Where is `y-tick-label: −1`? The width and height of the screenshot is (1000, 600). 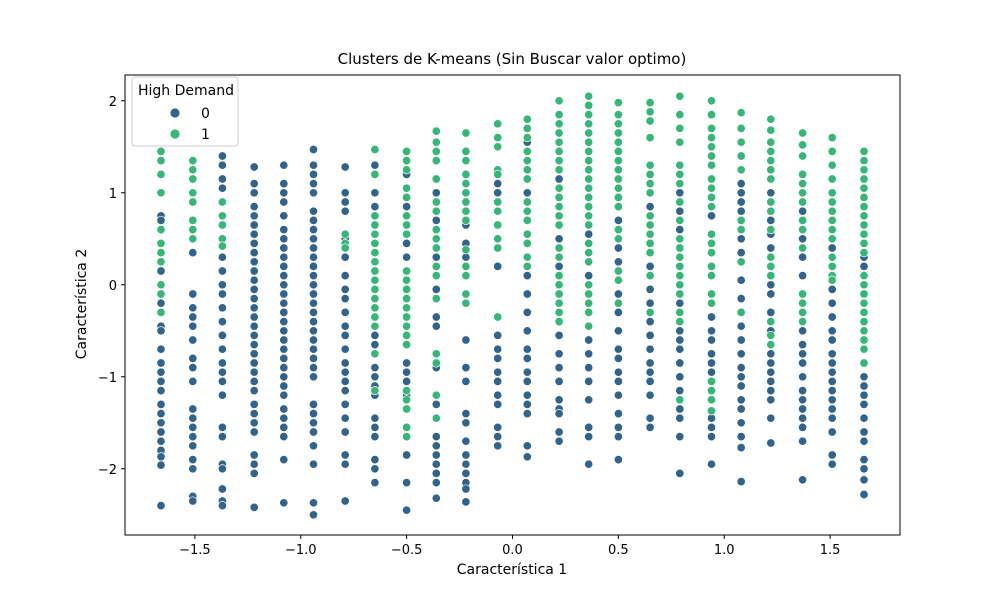
y-tick-label: −1 is located at coordinates (107, 378).